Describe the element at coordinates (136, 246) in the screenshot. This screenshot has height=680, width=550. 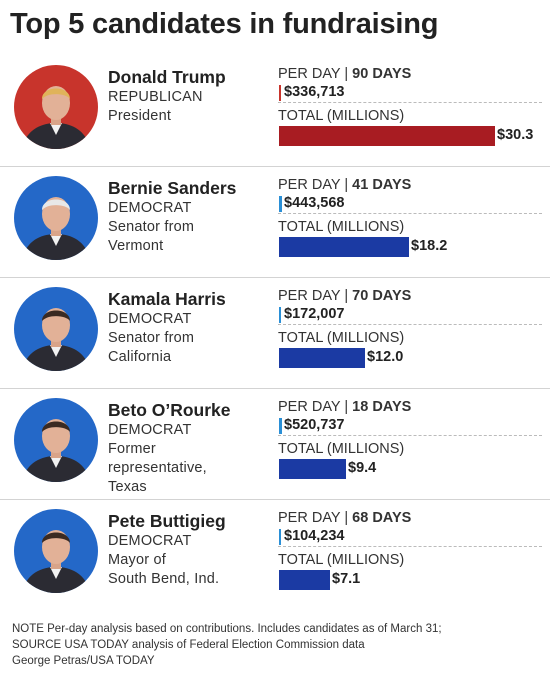
I see `candidate-office-line: Vermont` at that location.